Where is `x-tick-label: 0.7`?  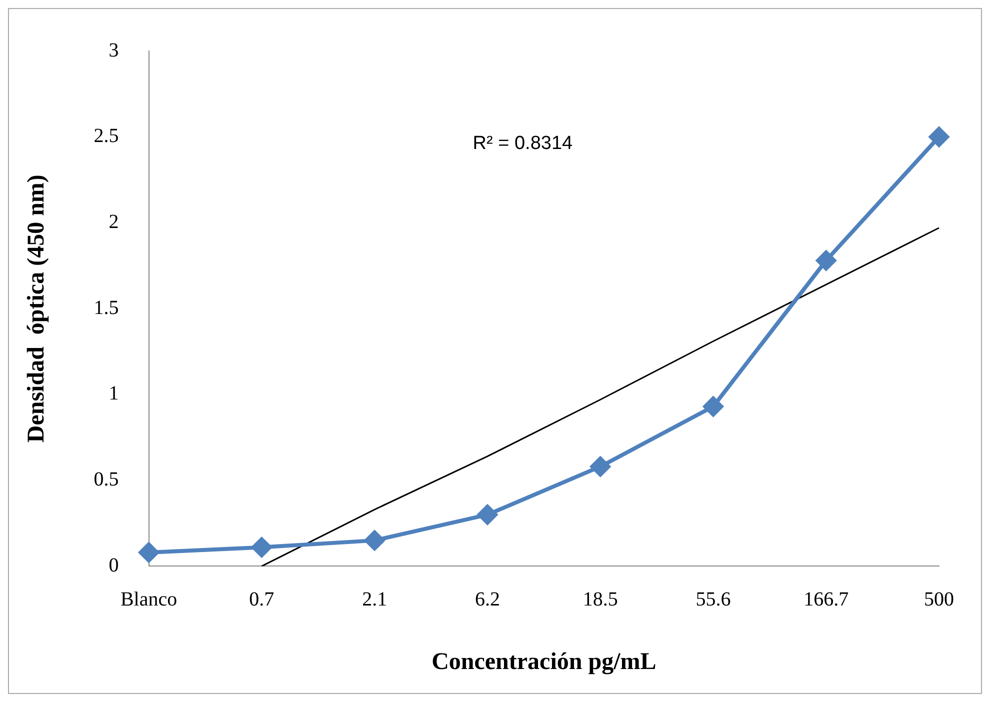
x-tick-label: 0.7 is located at coordinates (261, 599).